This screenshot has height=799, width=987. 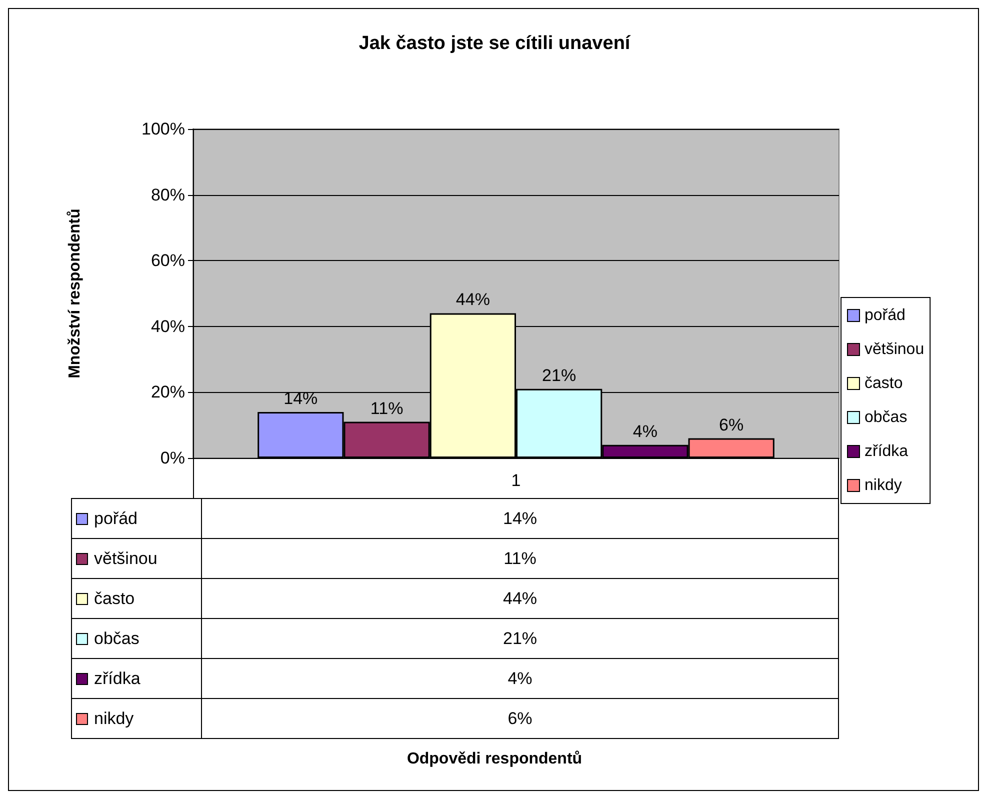 What do you see at coordinates (894, 349) in the screenshot?
I see `text: většinou` at bounding box center [894, 349].